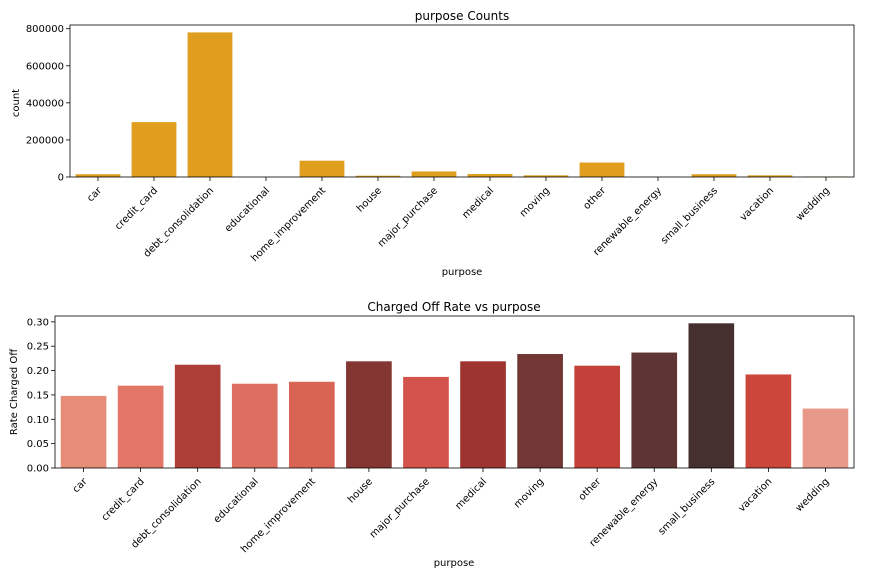  I want to click on y-tick-label: 0.30, so click(38, 322).